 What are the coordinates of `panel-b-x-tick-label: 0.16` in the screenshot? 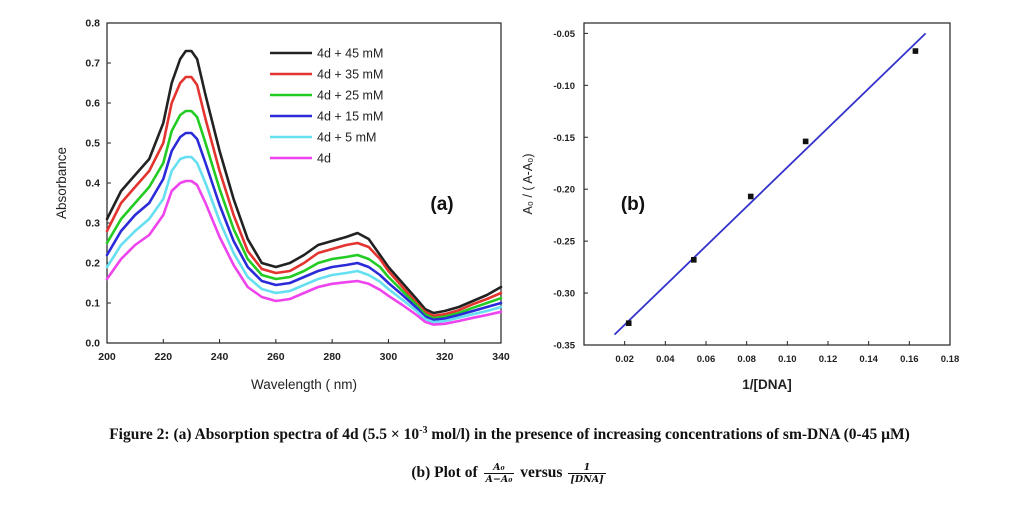 It's located at (909, 359).